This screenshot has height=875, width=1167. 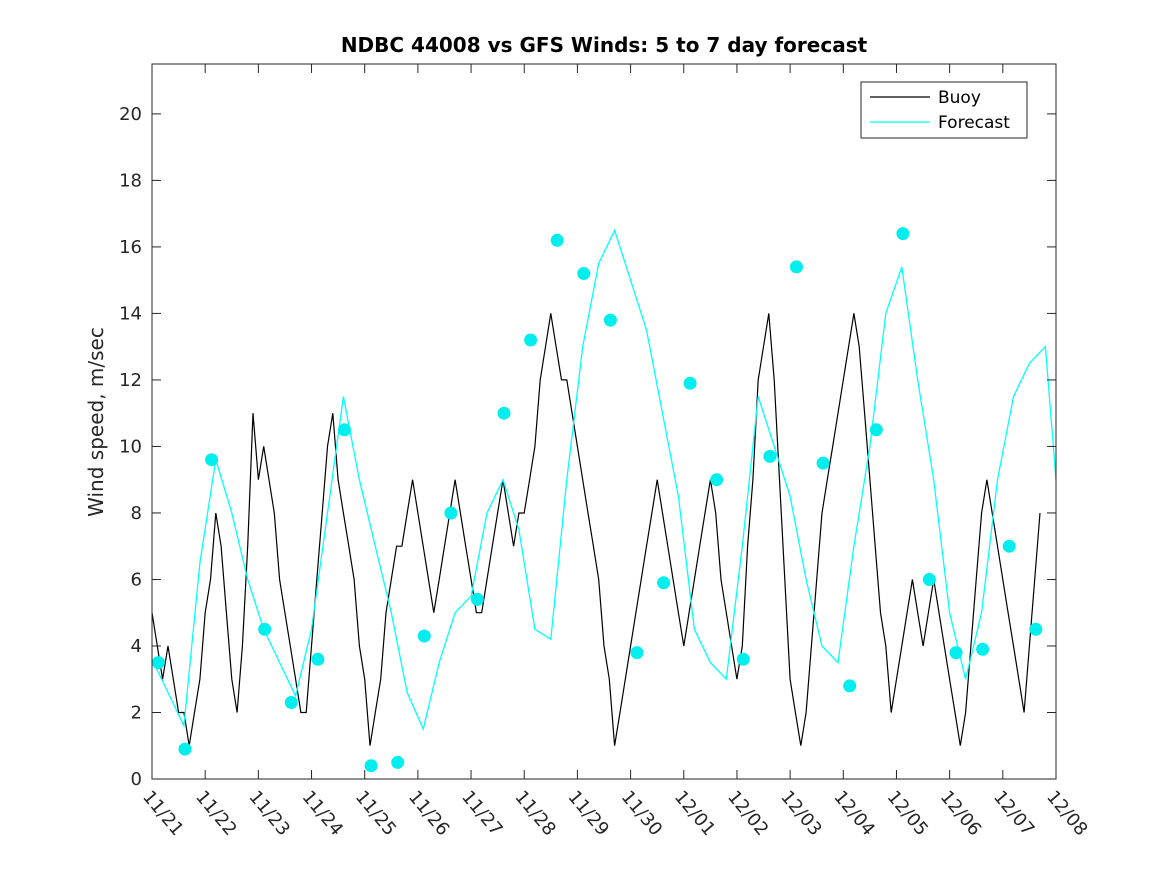 I want to click on legend-label-forecast: Forecast, so click(x=974, y=123).